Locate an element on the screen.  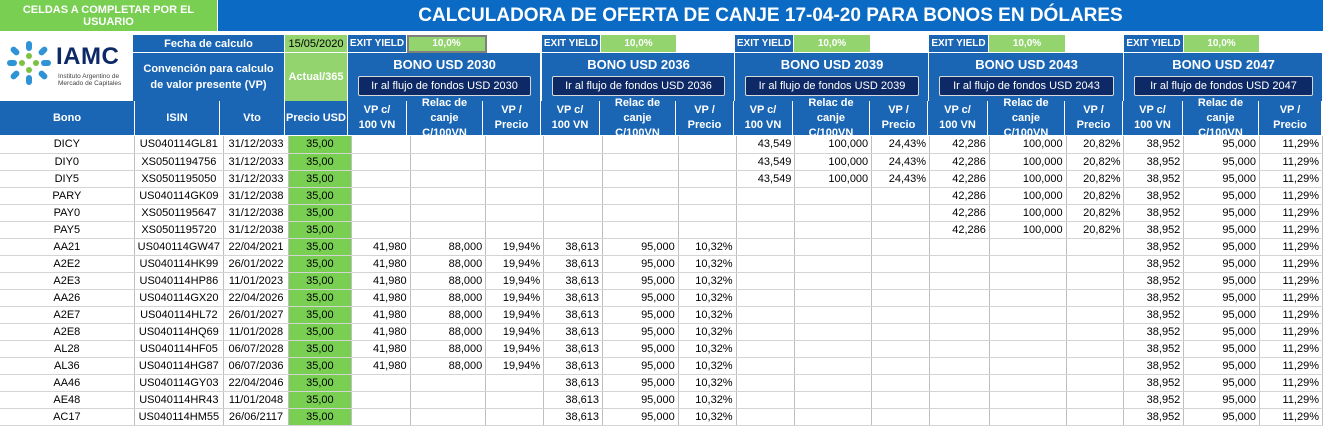
header-vp-2-line-2: 100 VN is located at coordinates (763, 125).